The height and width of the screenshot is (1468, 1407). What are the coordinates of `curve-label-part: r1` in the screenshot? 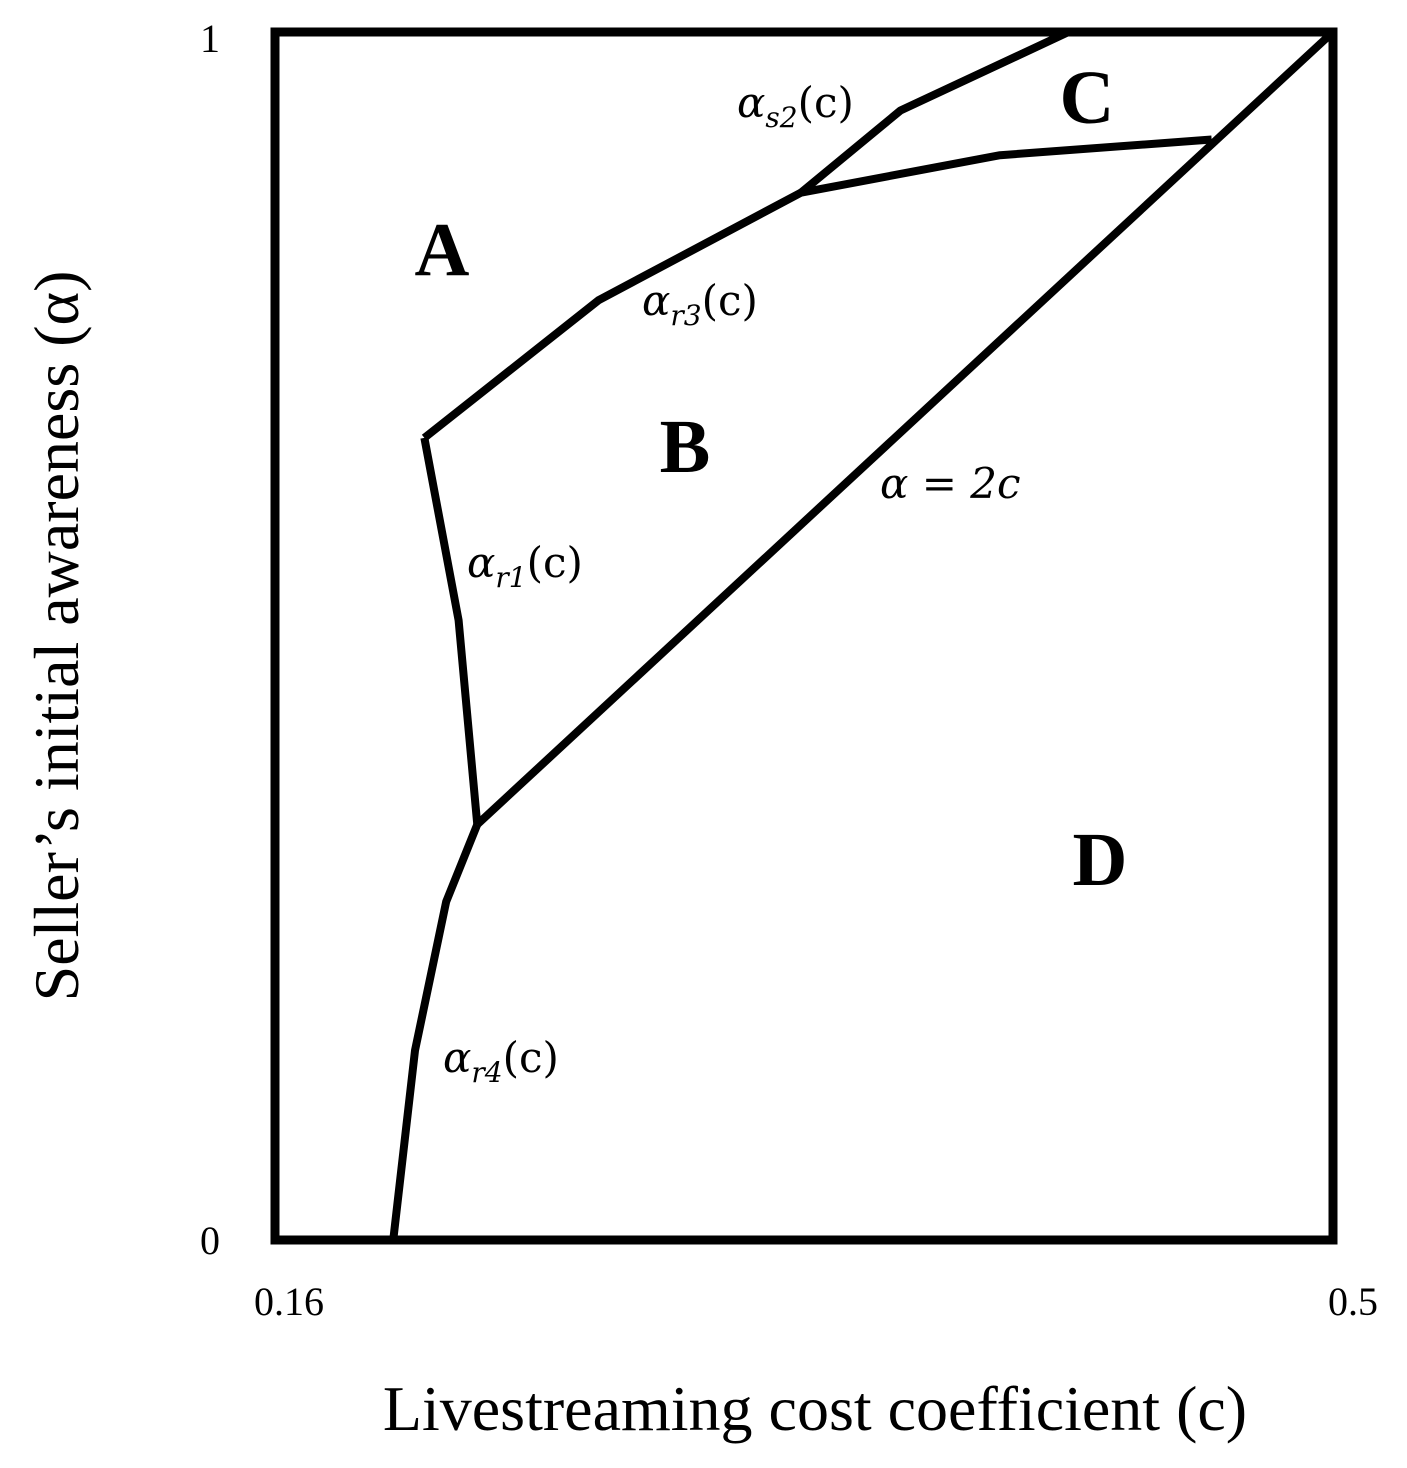 It's located at (510, 577).